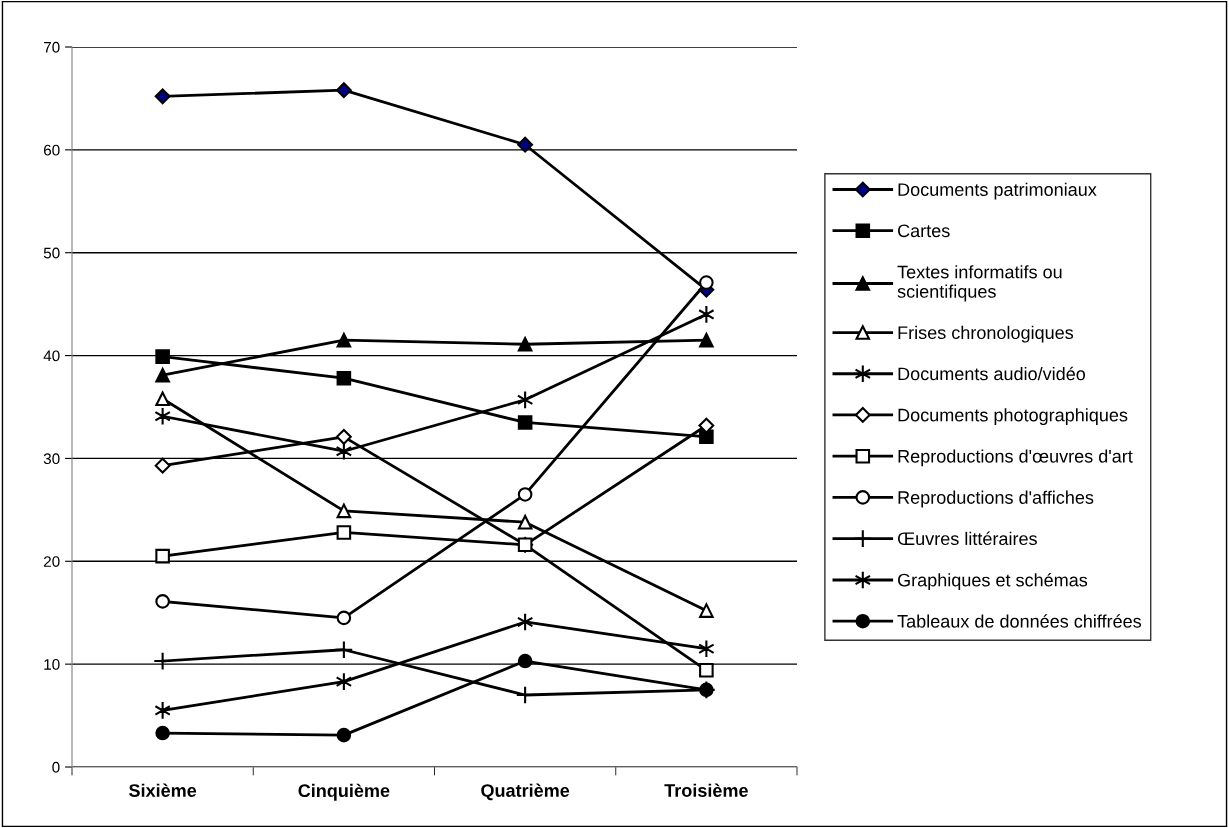  Describe the element at coordinates (52, 664) in the screenshot. I see `y-tick-label: 10` at that location.